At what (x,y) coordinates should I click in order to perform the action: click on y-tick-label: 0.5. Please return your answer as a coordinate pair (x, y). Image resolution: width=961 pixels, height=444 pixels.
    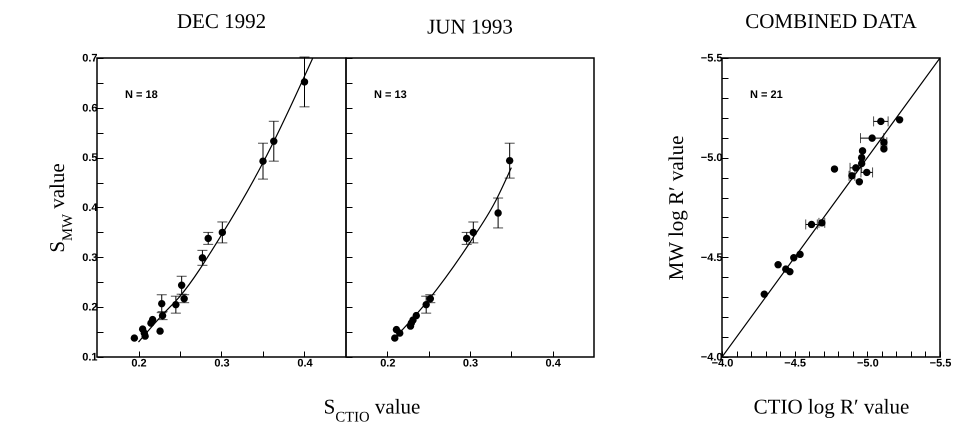
    Looking at the image, I should click on (90, 158).